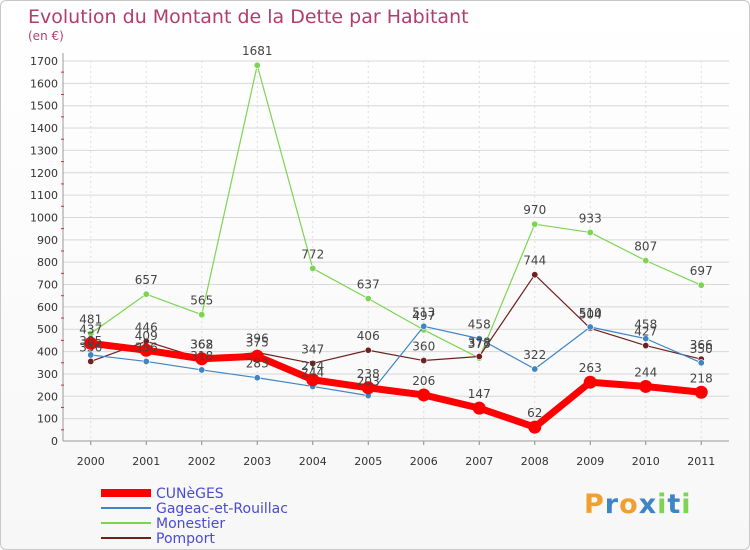 This screenshot has height=550, width=750. I want to click on data-label-0: 274, so click(312, 366).